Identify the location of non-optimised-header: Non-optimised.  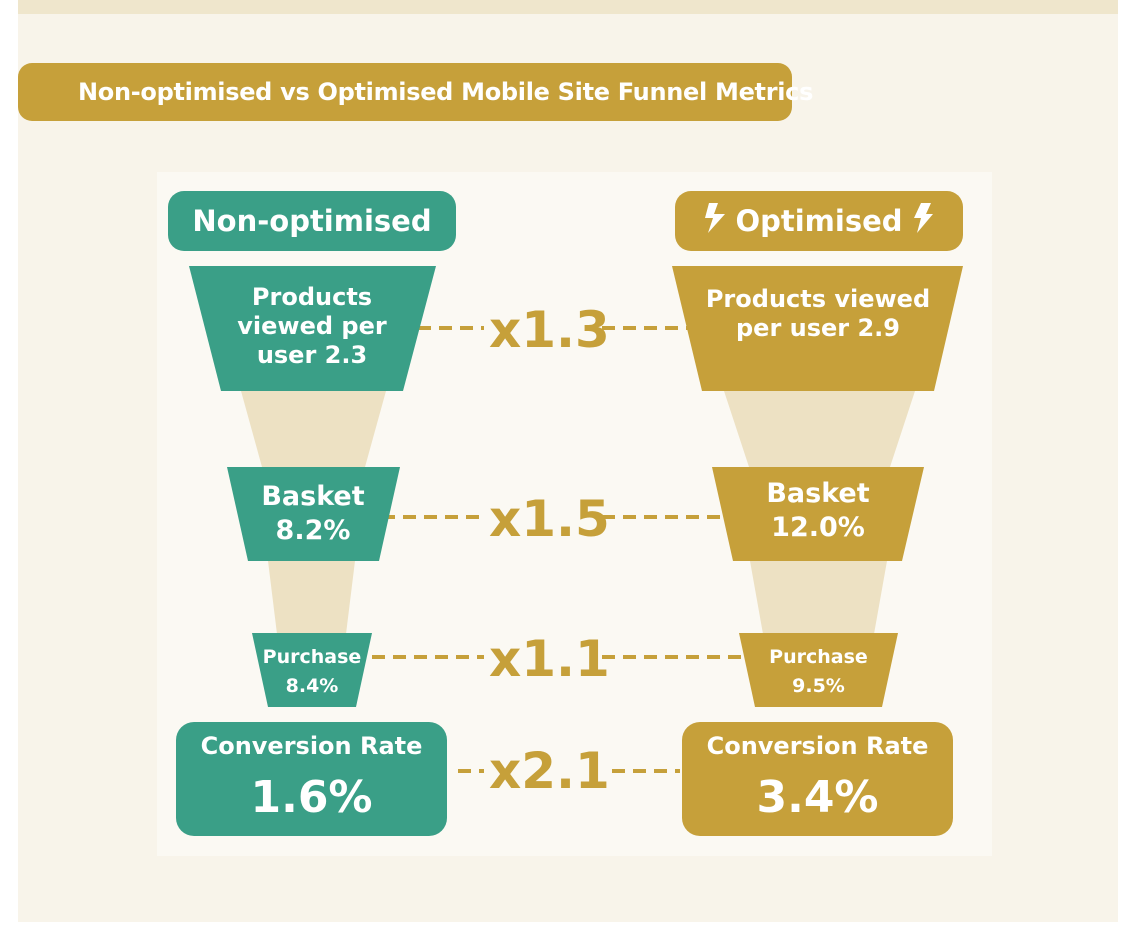
(312, 221).